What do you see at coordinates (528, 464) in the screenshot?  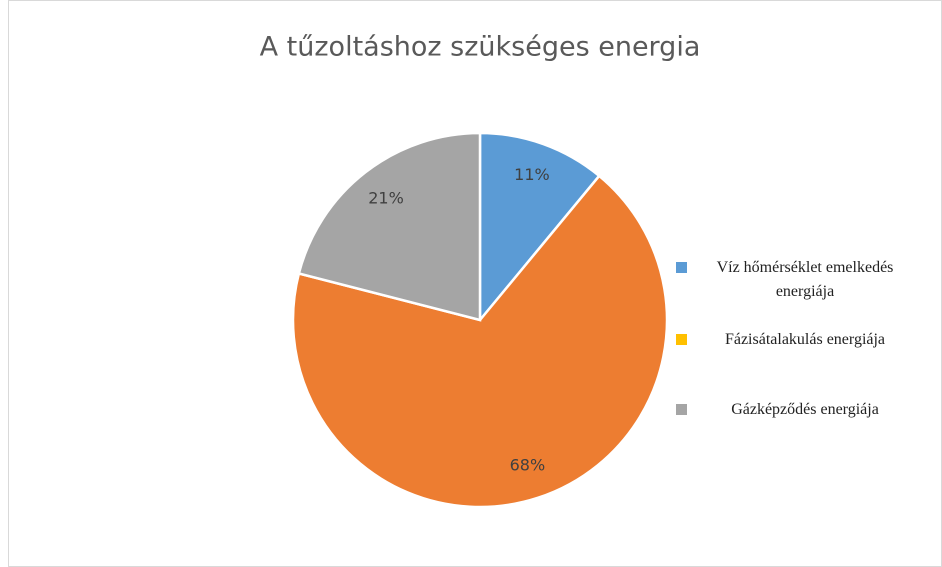 I see `data-label: 68%` at bounding box center [528, 464].